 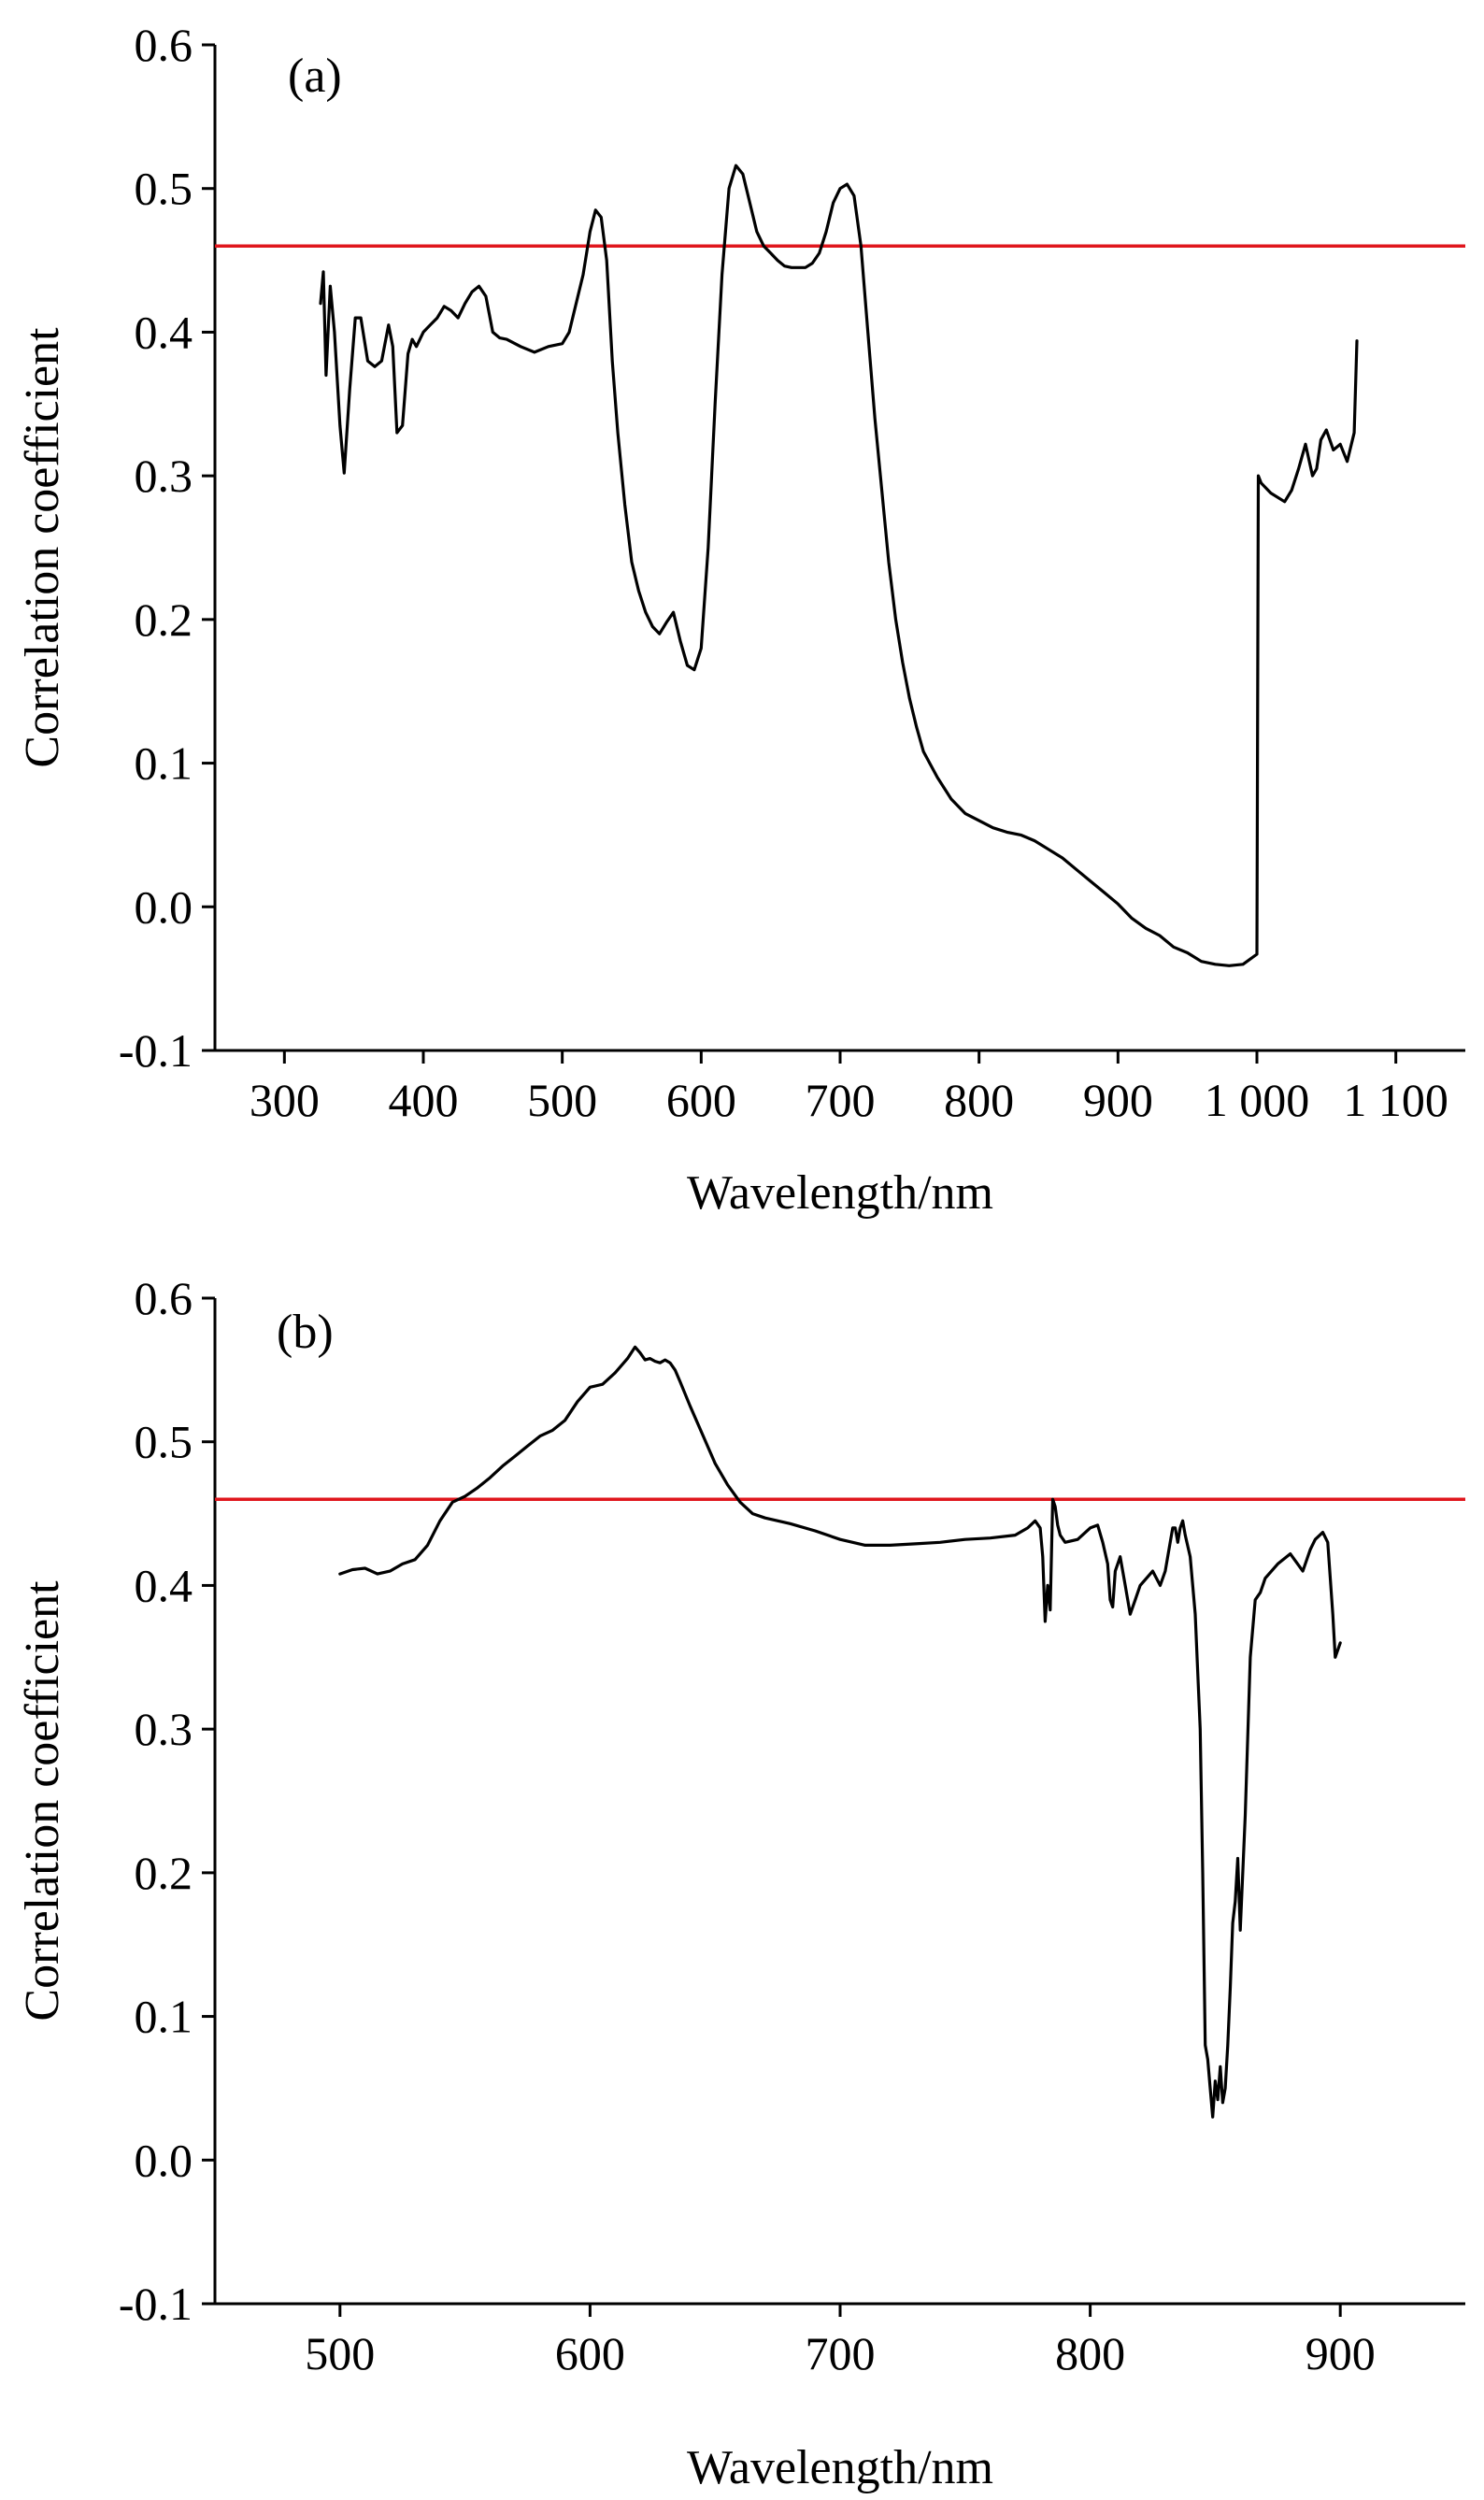 I want to click on x-axis-ticks: 500 600 700 800 900, so click(x=840, y=2341).